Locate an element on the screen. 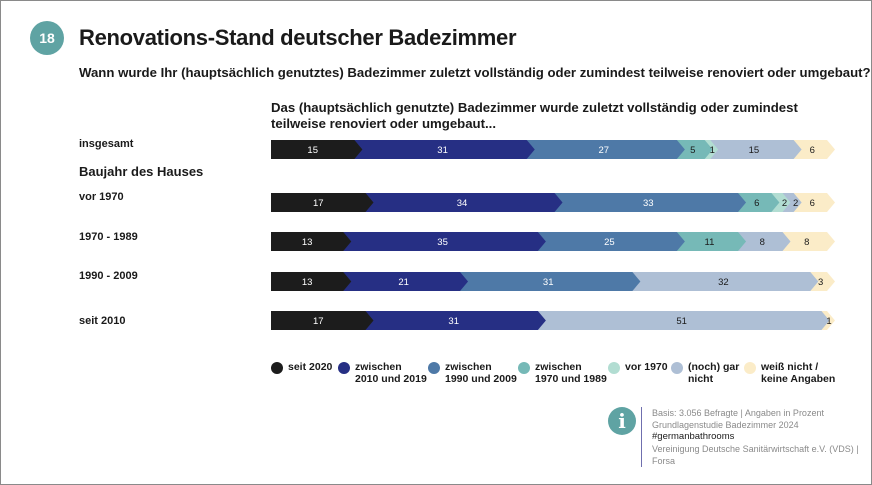 This screenshot has width=872, height=485. legend-item-weiss-nicht: weiß nicht / keine Angaben is located at coordinates (789, 373).